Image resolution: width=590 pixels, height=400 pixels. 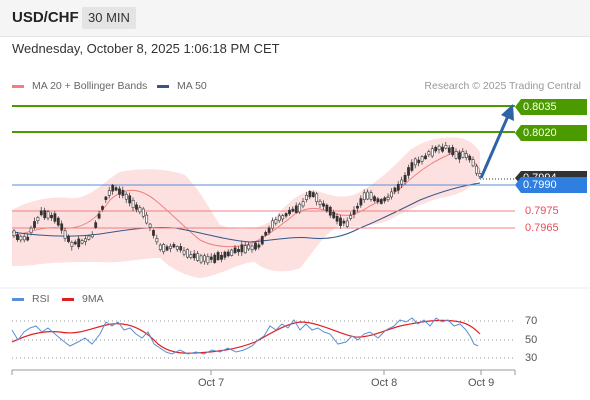 I want to click on support-1-label: 0.7975, so click(x=542, y=211).